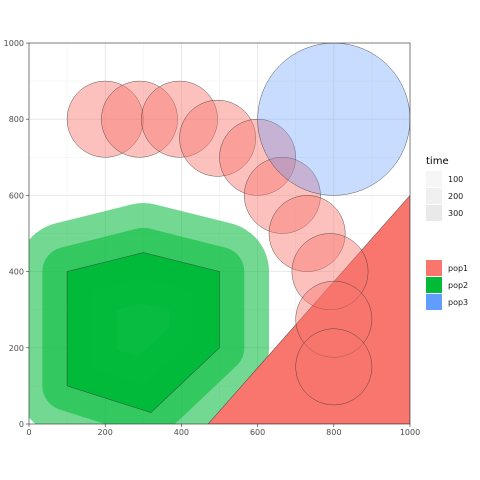  I want to click on x-tick-label: 400, so click(181, 432).